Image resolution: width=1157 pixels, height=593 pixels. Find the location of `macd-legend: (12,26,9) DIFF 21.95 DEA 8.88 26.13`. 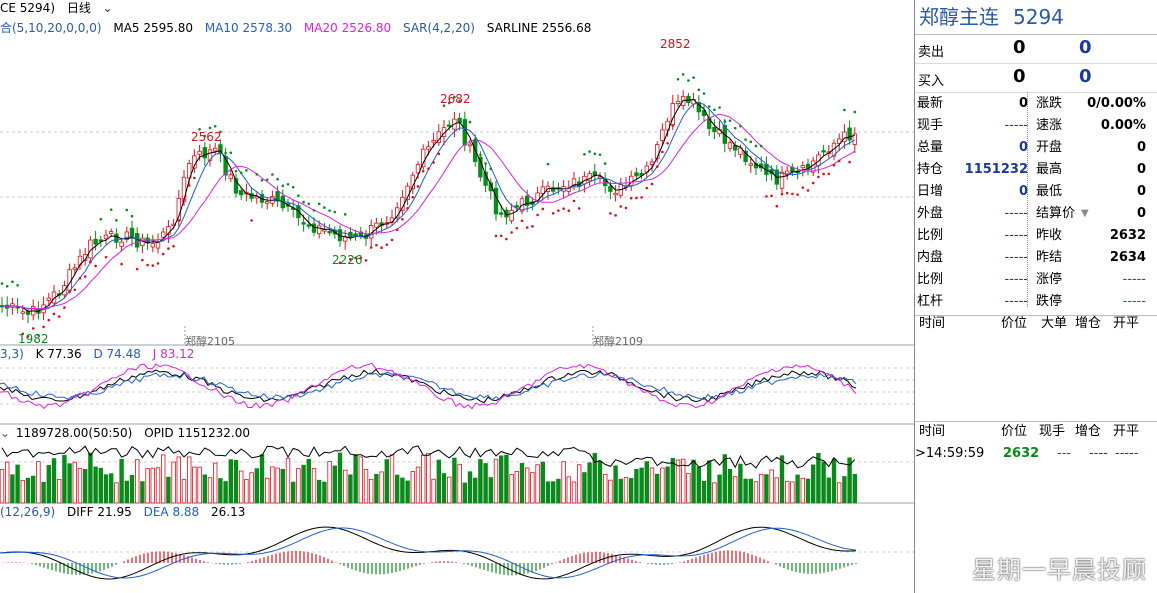

macd-legend: (12,26,9) DIFF 21.95 DEA 8.88 26.13 is located at coordinates (126, 512).